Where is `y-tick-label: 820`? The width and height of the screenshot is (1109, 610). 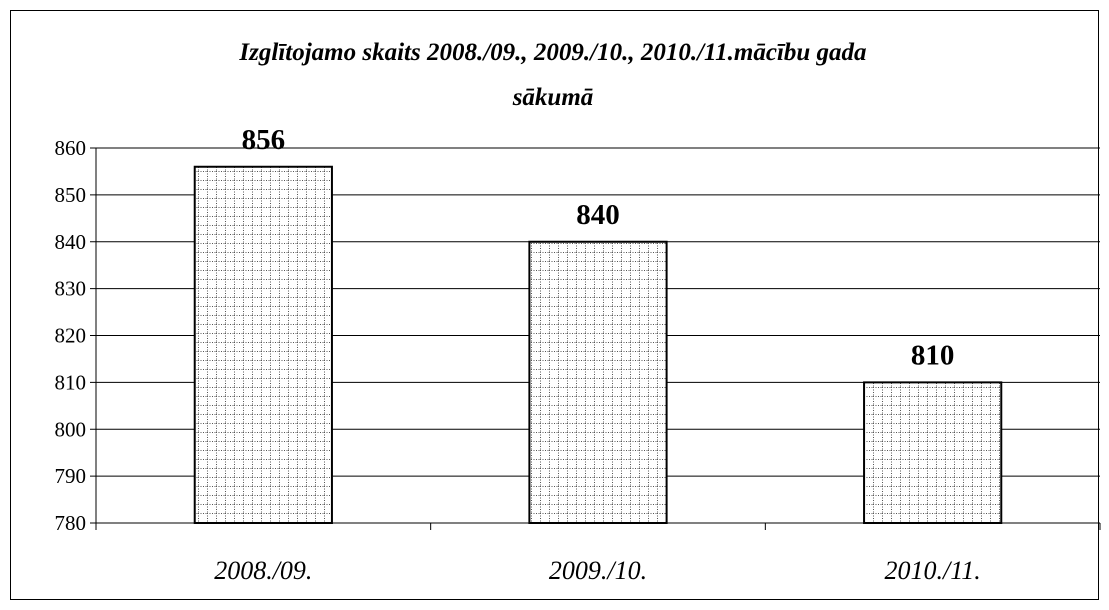 y-tick-label: 820 is located at coordinates (71, 336).